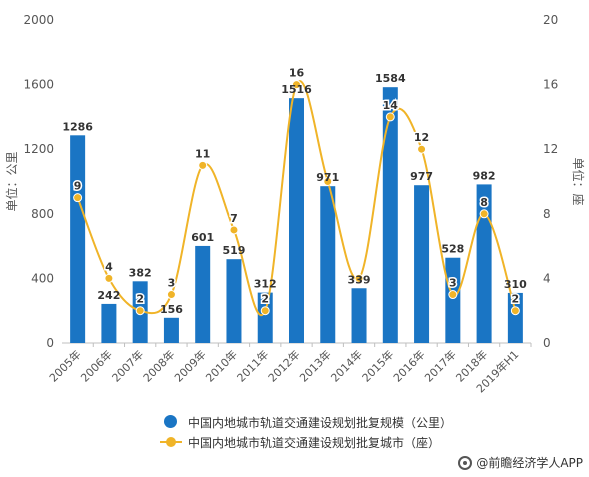 Image resolution: width=589 pixels, height=477 pixels. Describe the element at coordinates (158, 365) in the screenshot. I see `x-tick-label: 2008年` at that location.